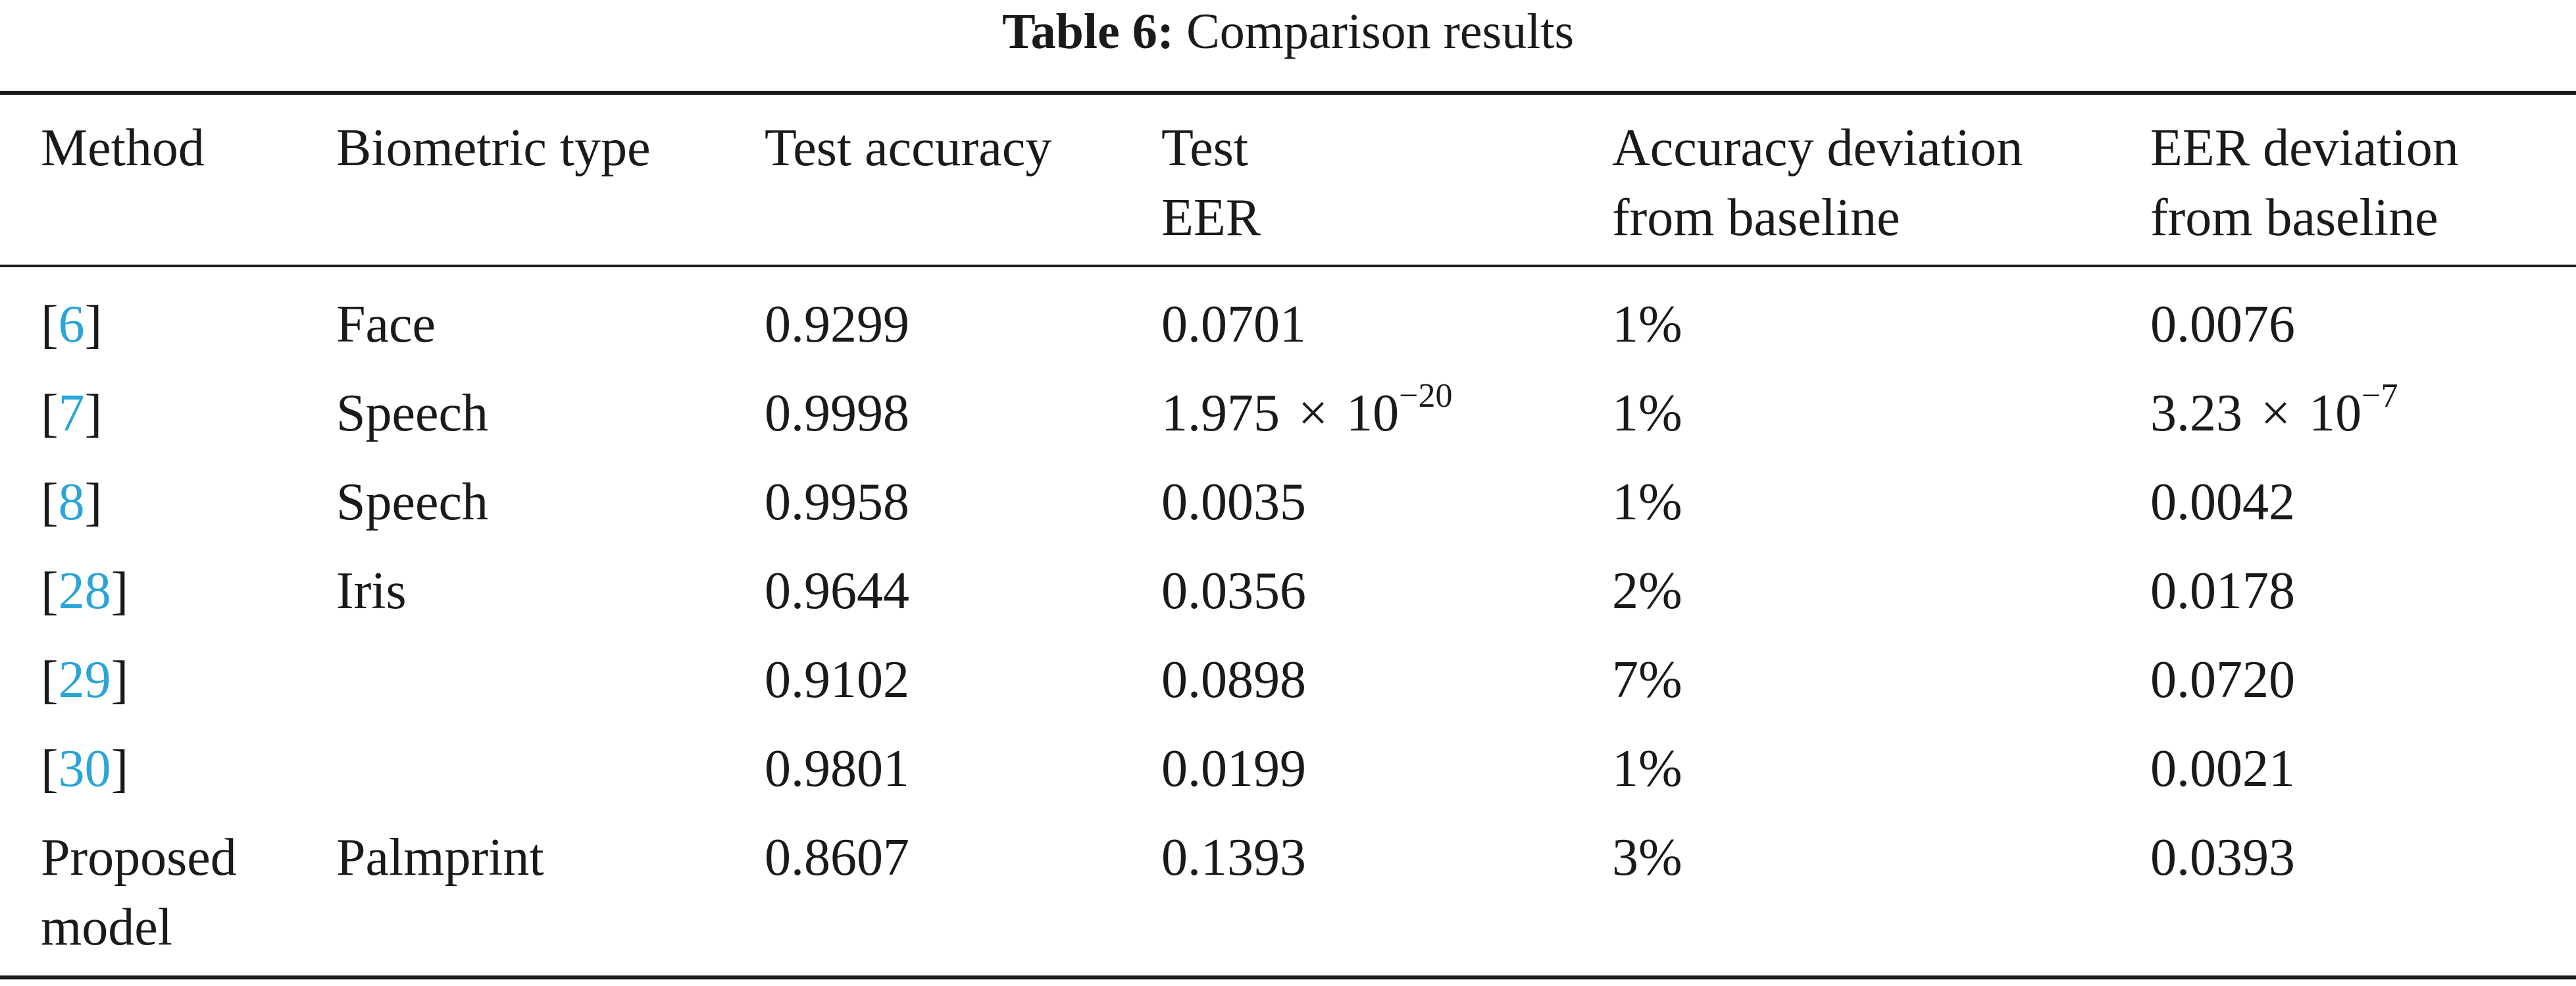 Image resolution: width=2576 pixels, height=986 pixels. I want to click on table-row-6-method: Proposed model, so click(139, 893).